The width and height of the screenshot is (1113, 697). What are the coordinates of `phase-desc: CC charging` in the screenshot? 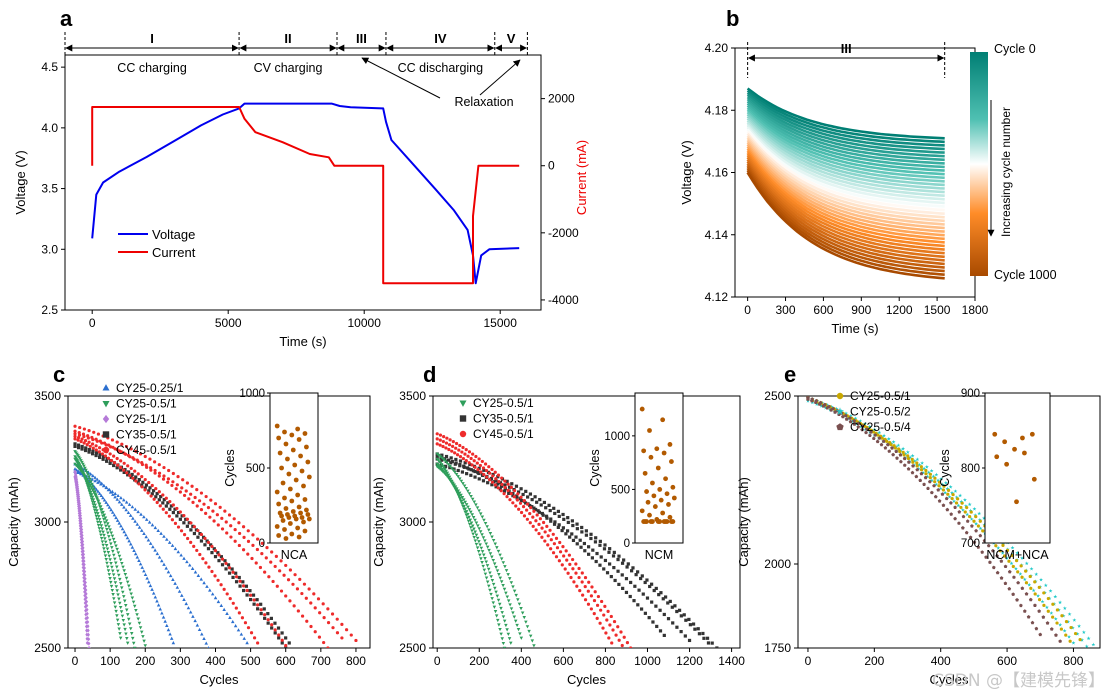 It's located at (152, 68).